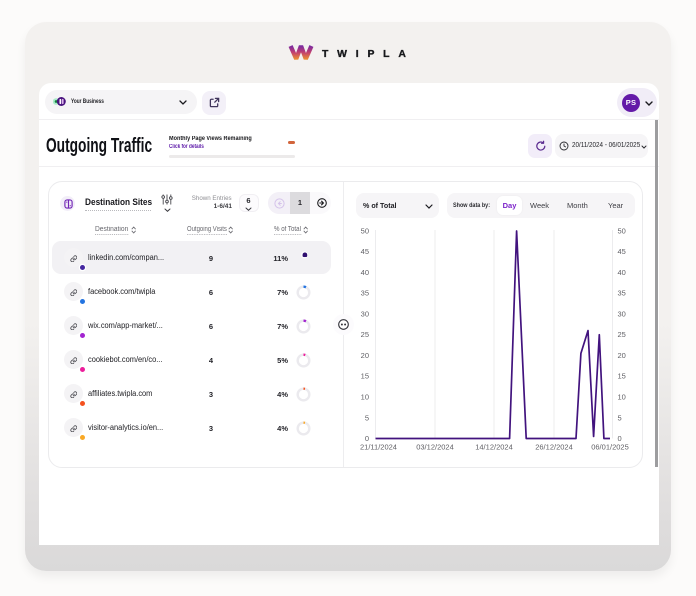 The image size is (696, 596). What do you see at coordinates (610, 447) in the screenshot?
I see `svg-text: 06/01/2025` at bounding box center [610, 447].